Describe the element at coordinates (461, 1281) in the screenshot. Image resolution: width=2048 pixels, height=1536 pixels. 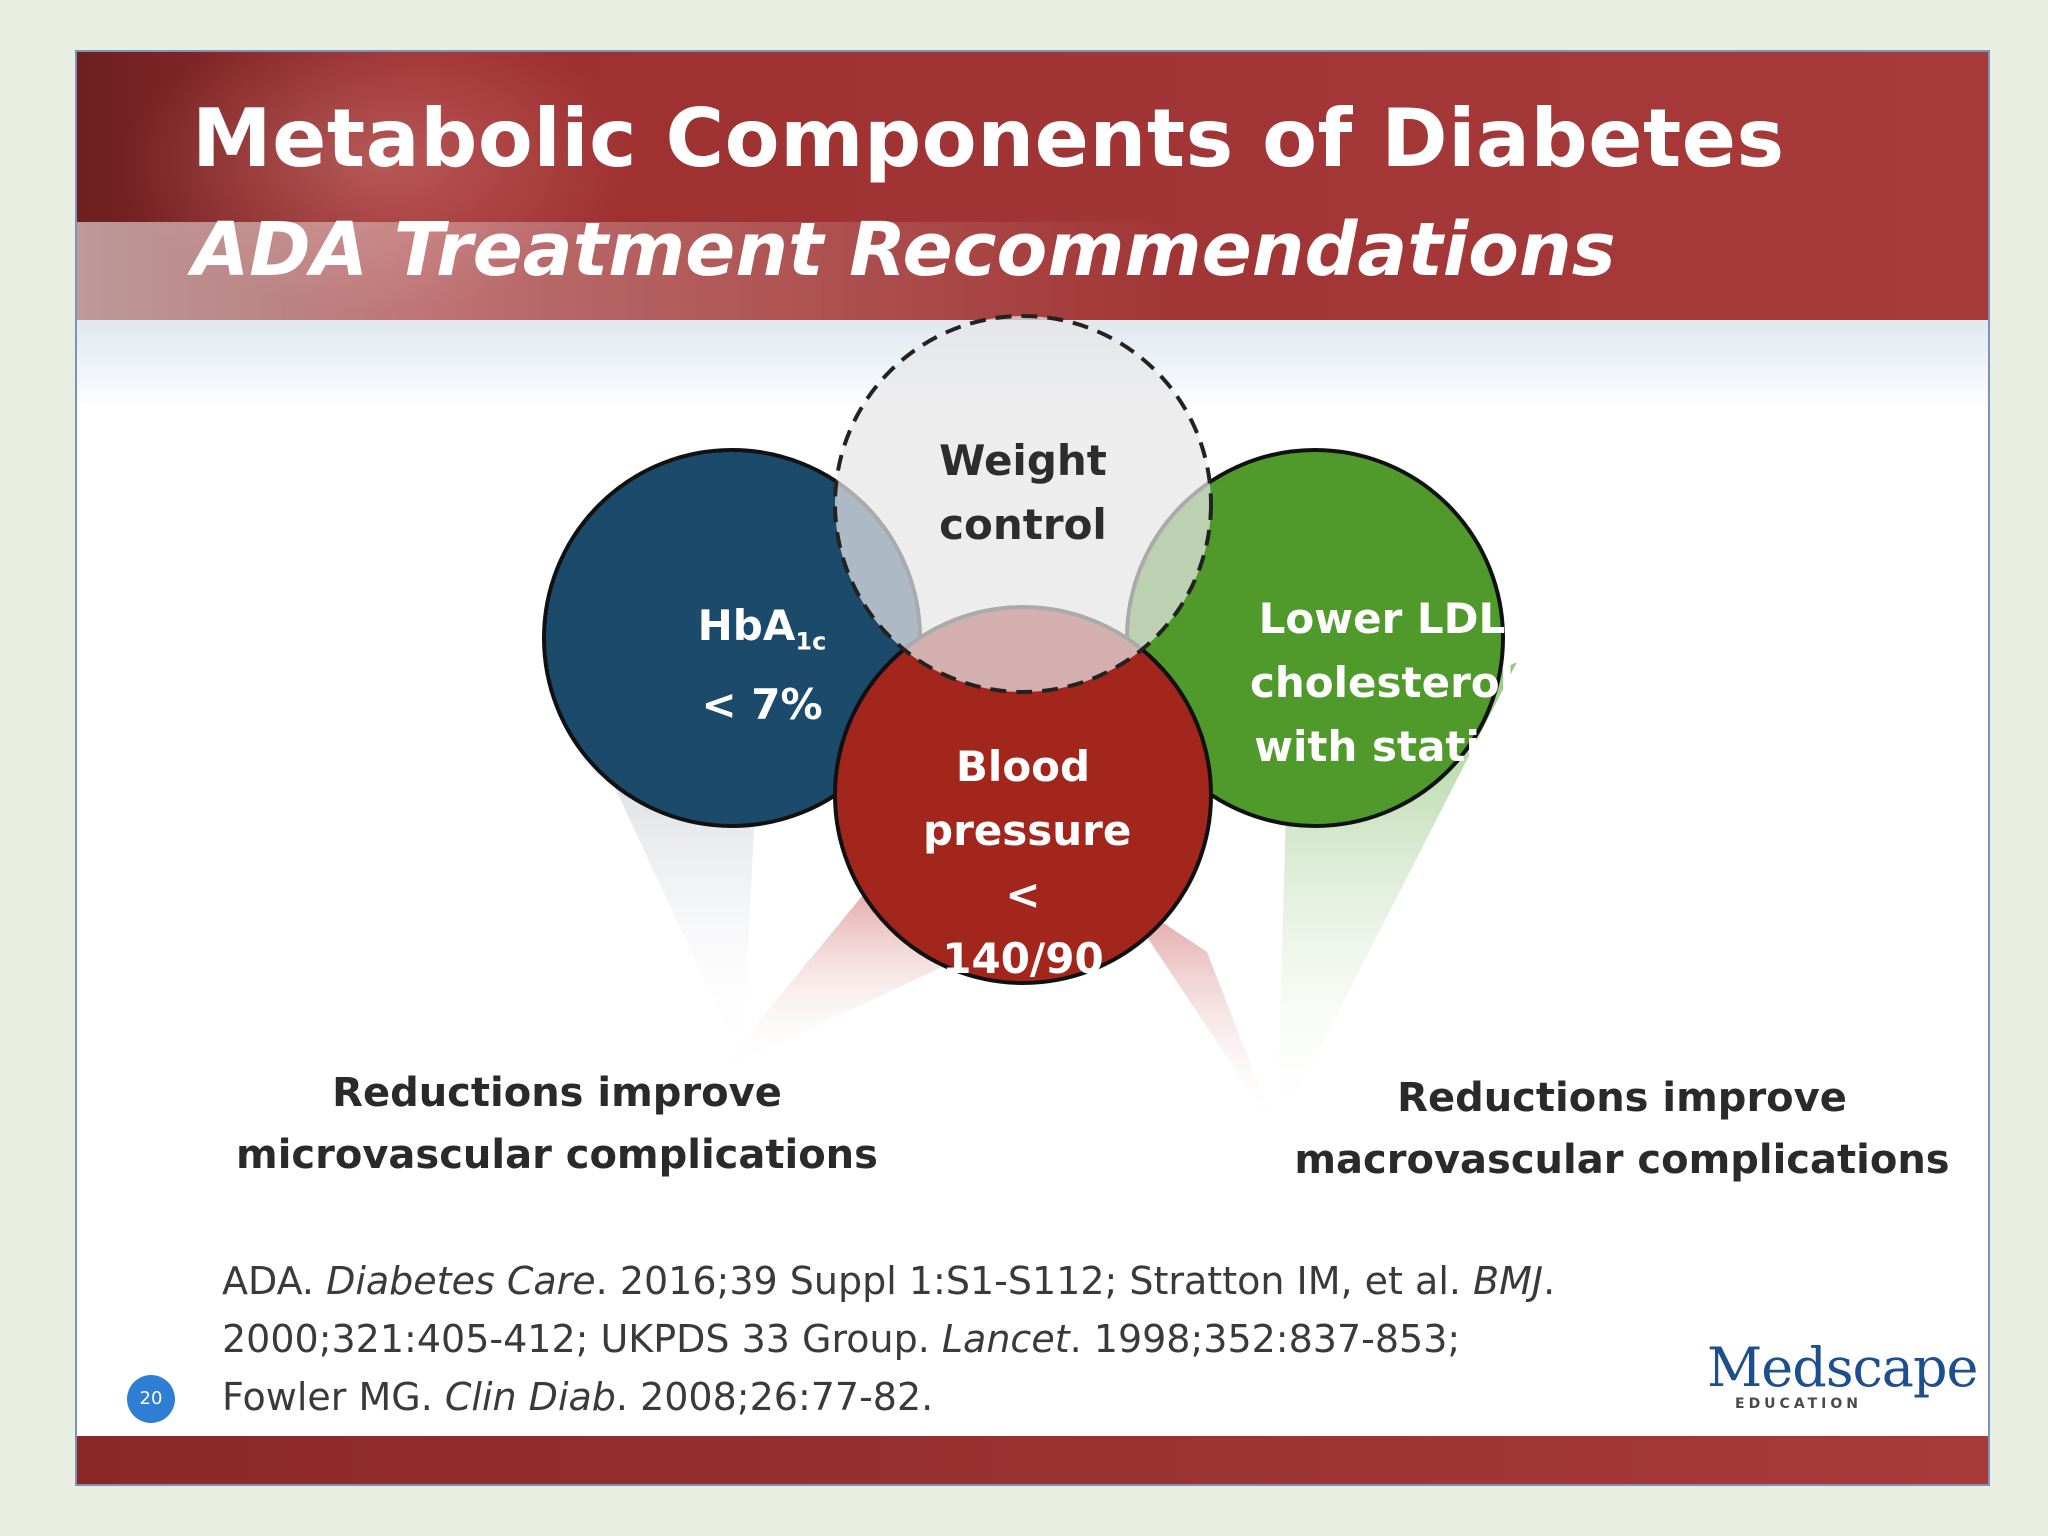
I see `ref-journal-diabetes-care: Diabetes Care` at that location.